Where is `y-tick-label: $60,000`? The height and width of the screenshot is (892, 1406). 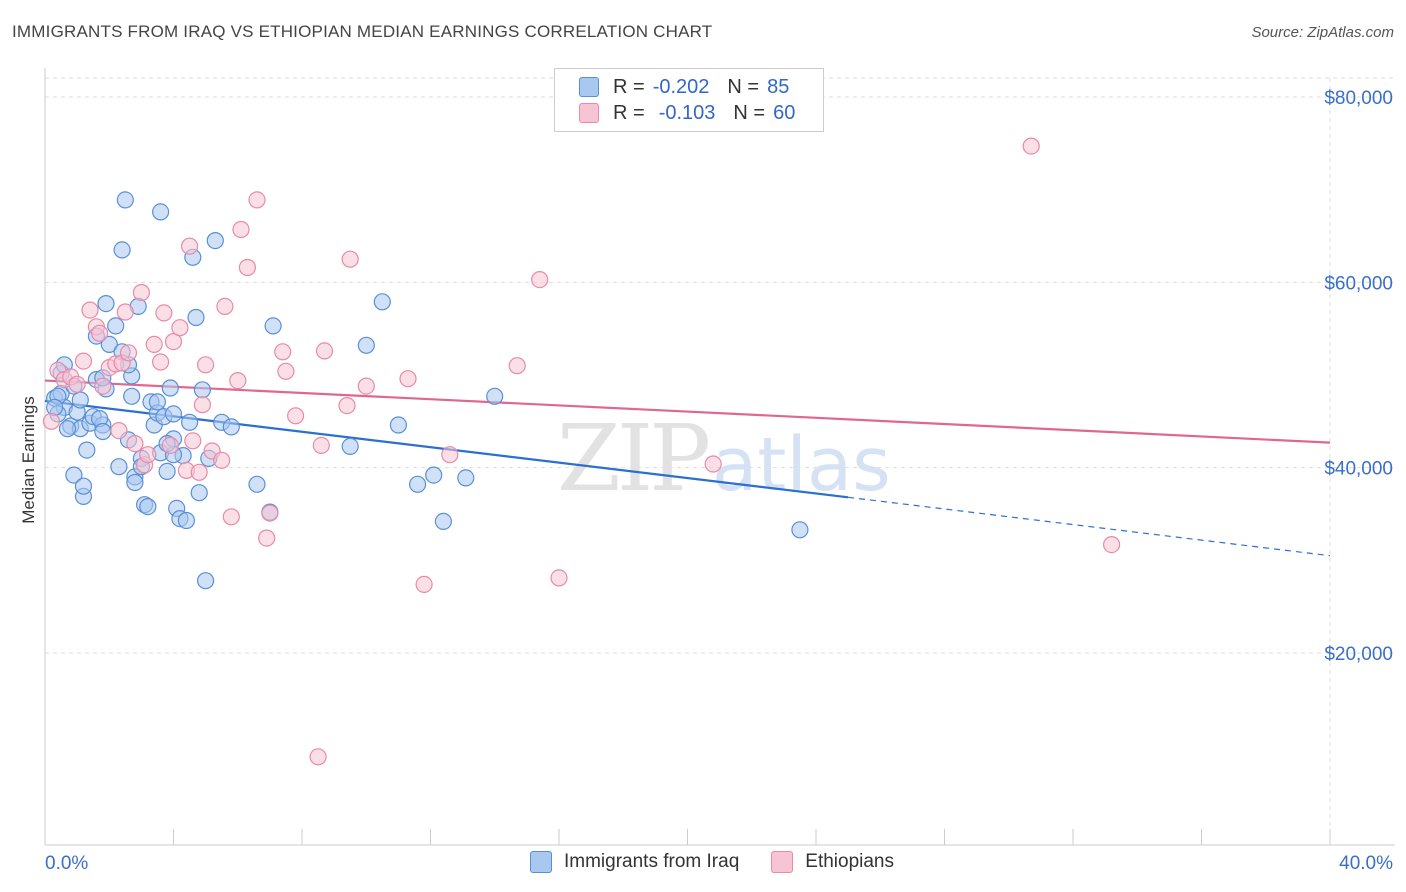 y-tick-label: $60,000 is located at coordinates (1358, 283).